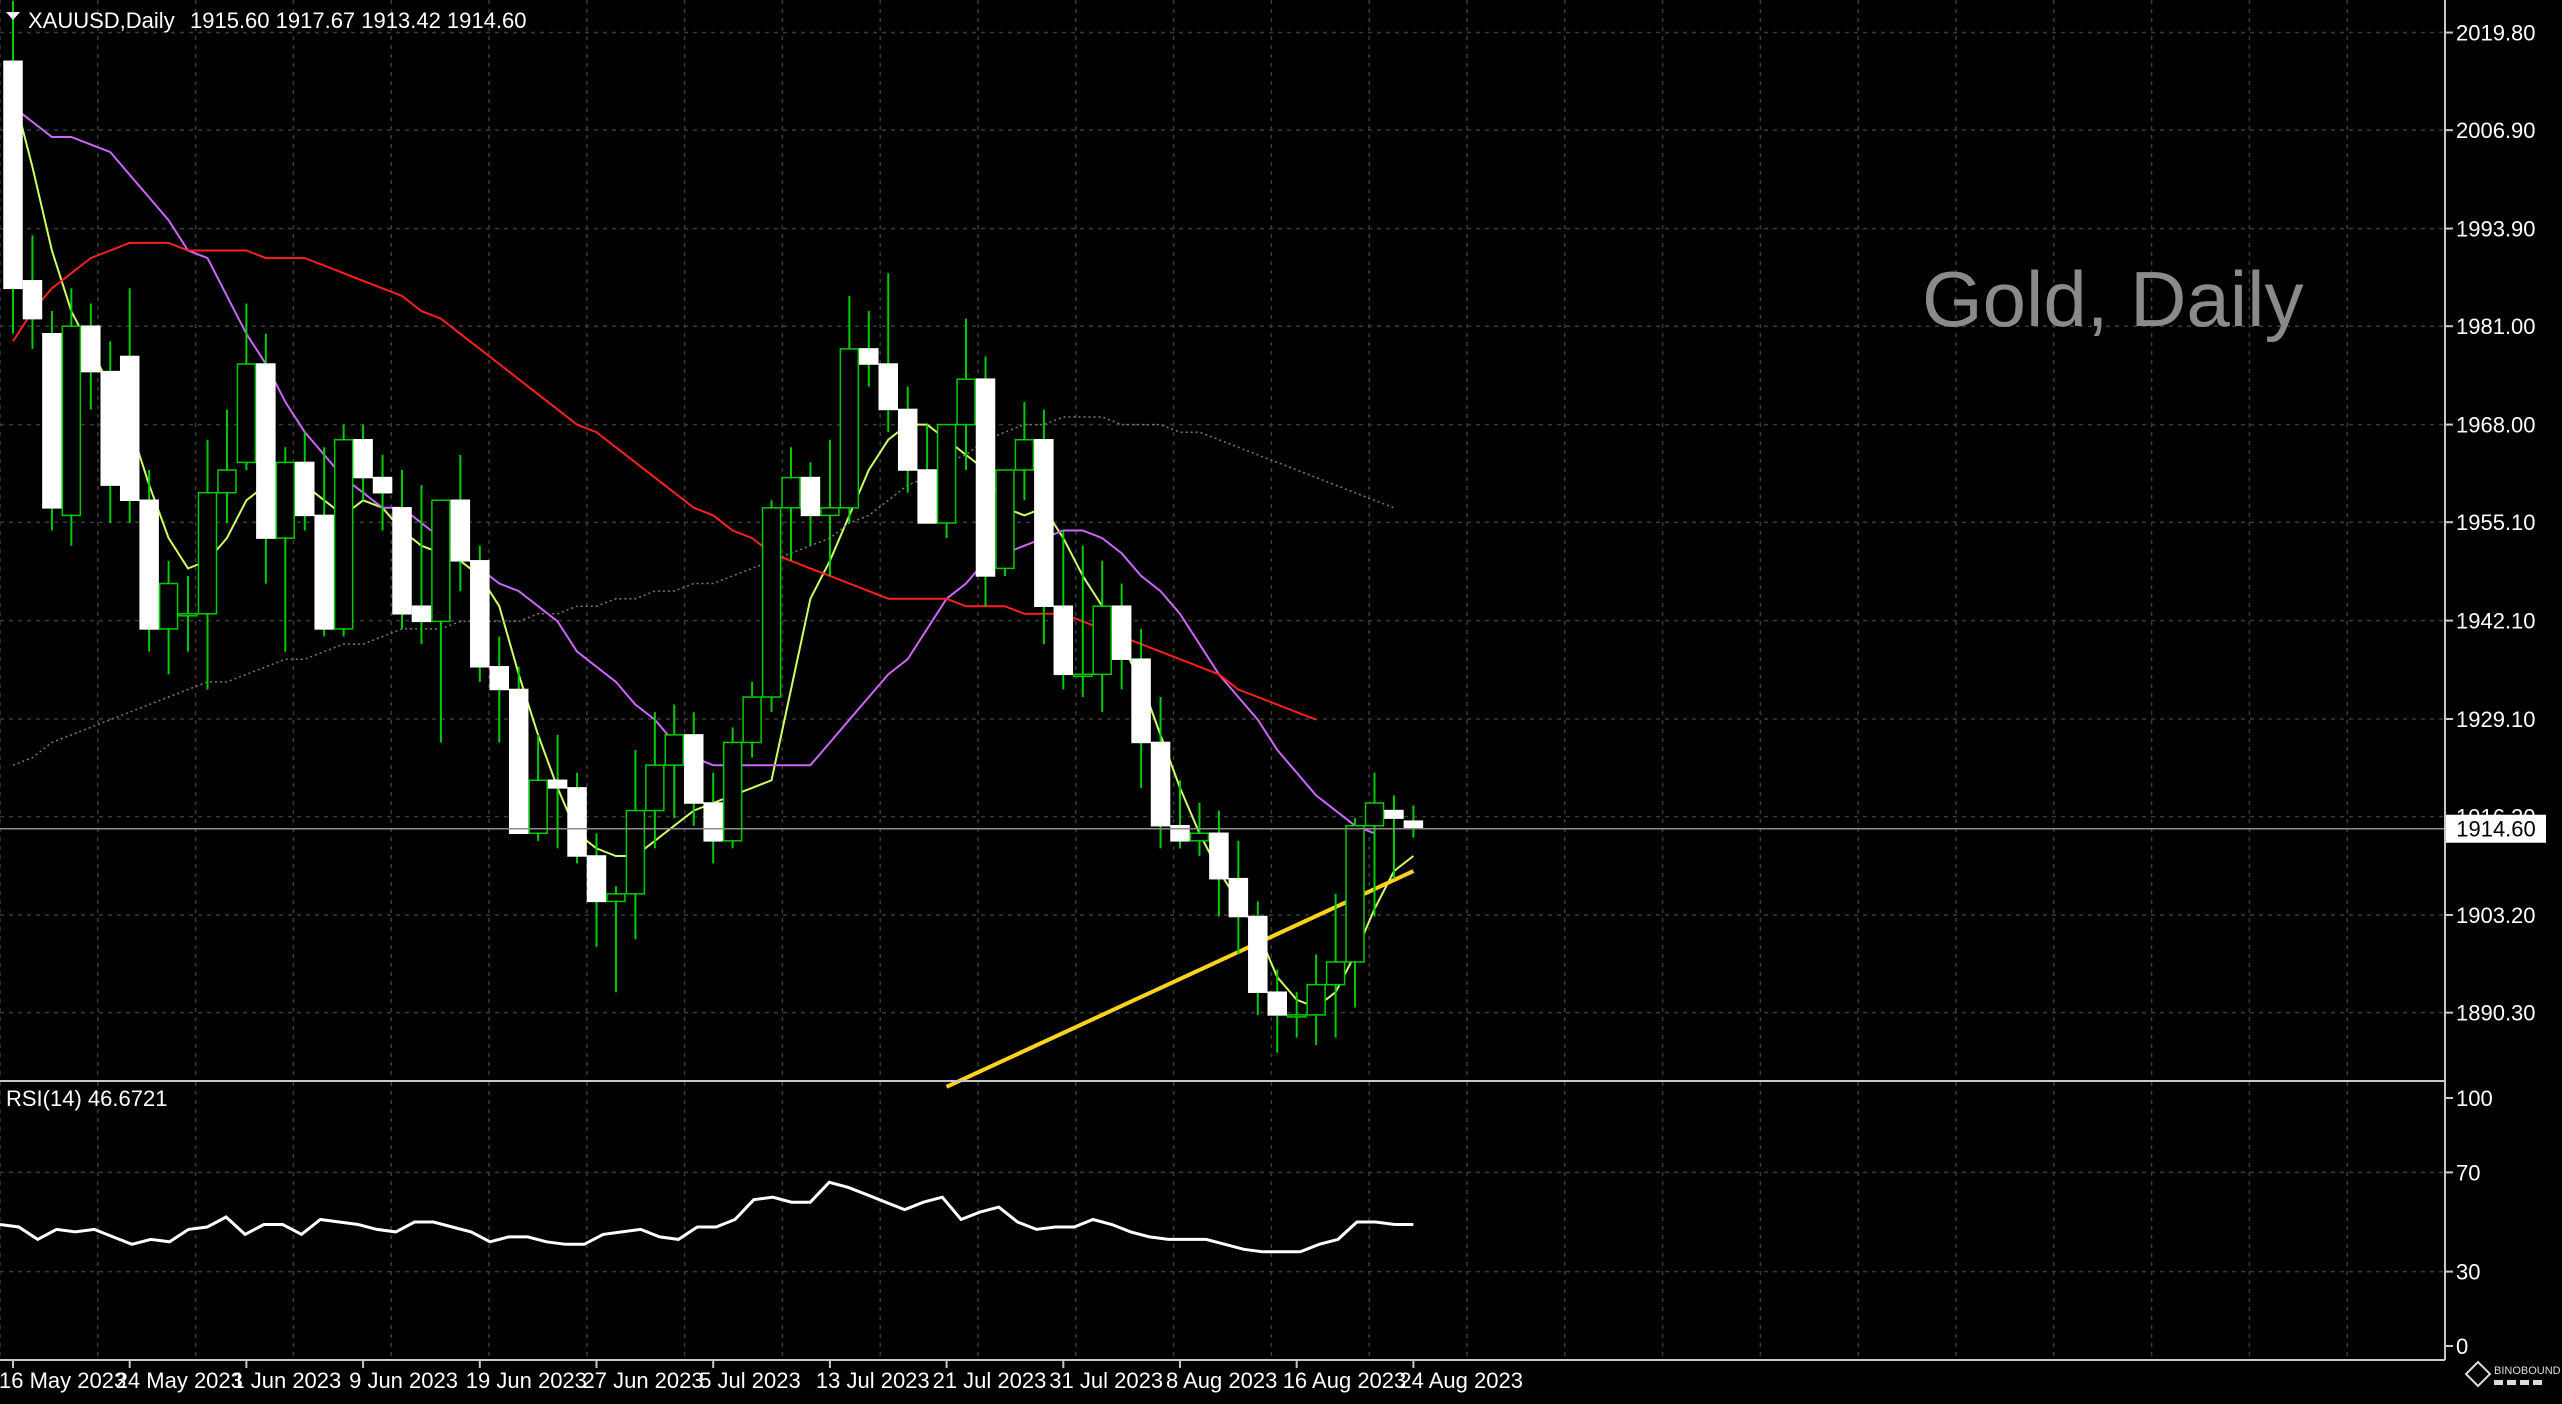 This screenshot has height=1404, width=2562. Describe the element at coordinates (2496, 719) in the screenshot. I see `price-tick-label: 1929.10` at that location.